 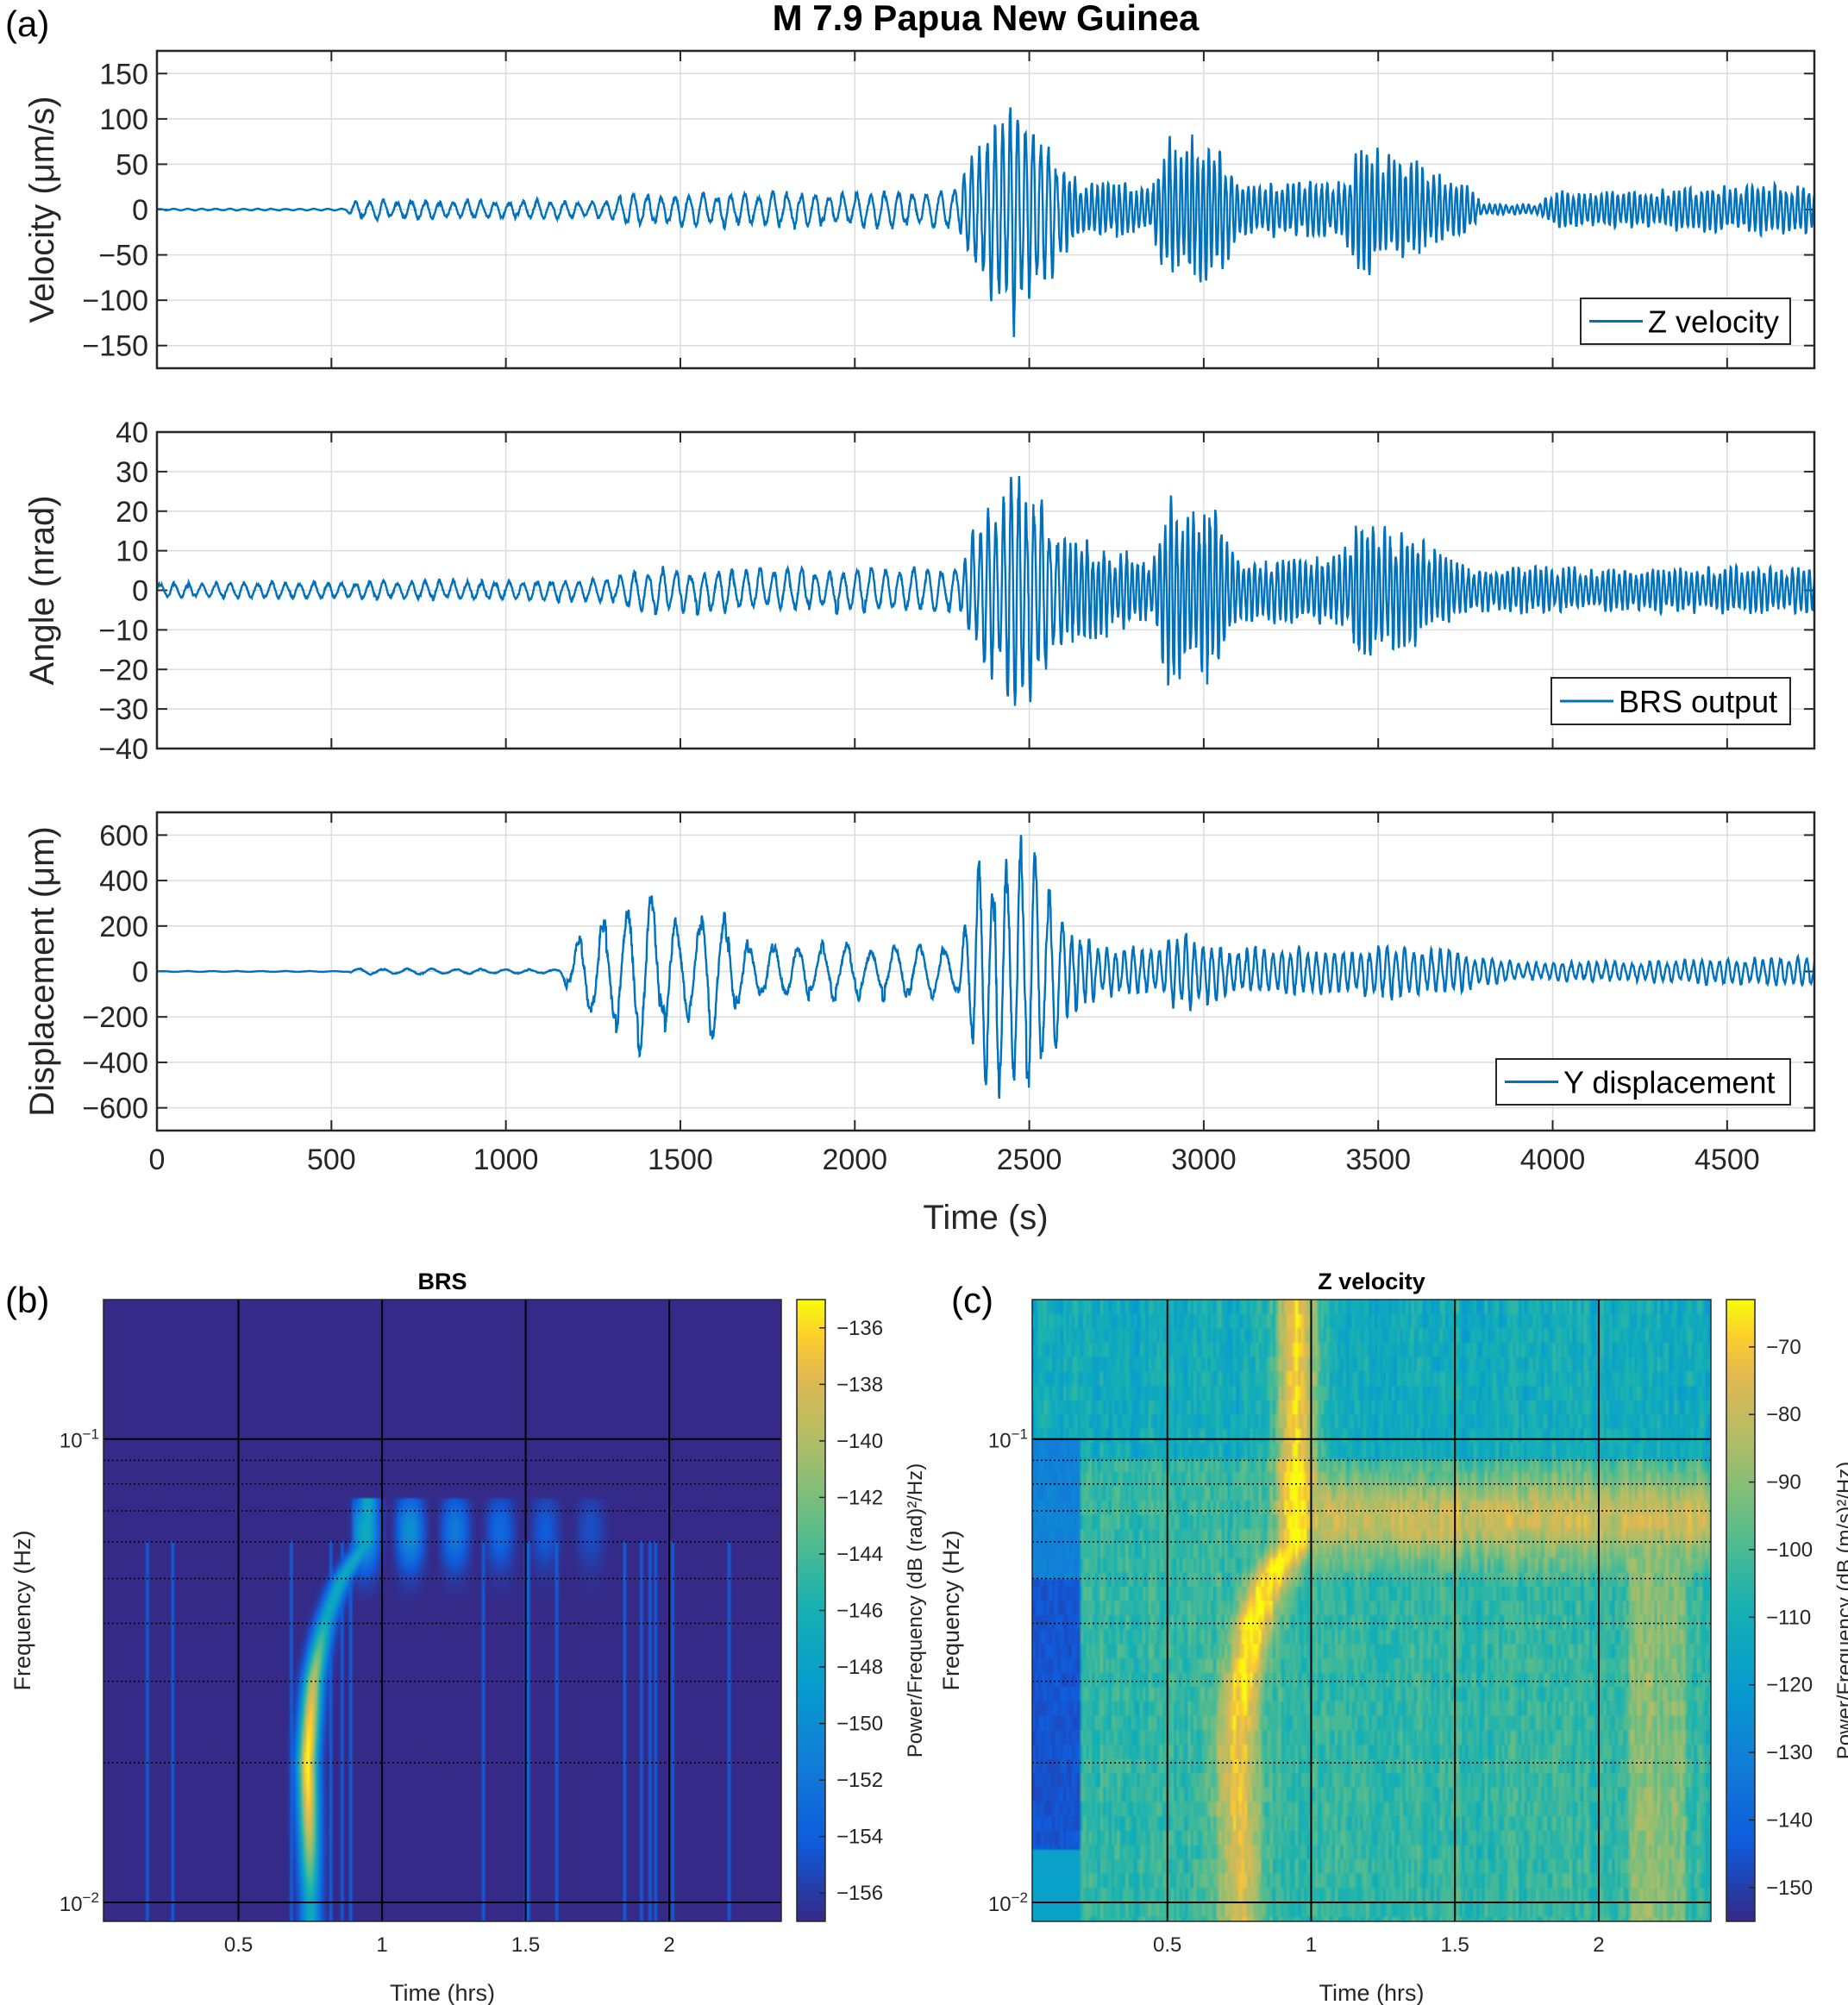 I want to click on x-tick-label: 1000, so click(x=506, y=1159).